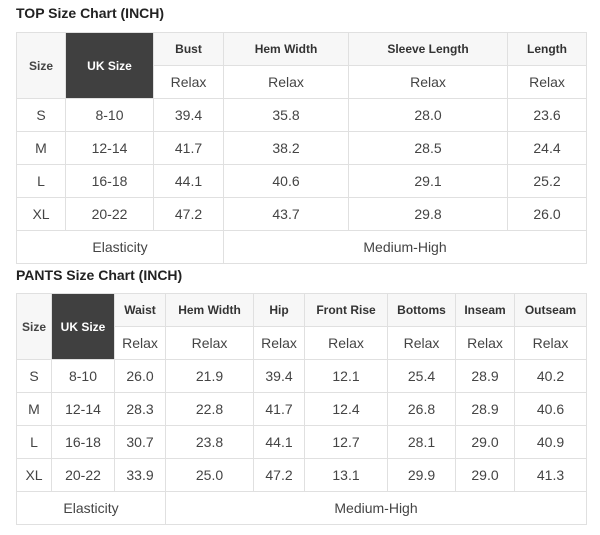  I want to click on value-cell: 25.2, so click(547, 181).